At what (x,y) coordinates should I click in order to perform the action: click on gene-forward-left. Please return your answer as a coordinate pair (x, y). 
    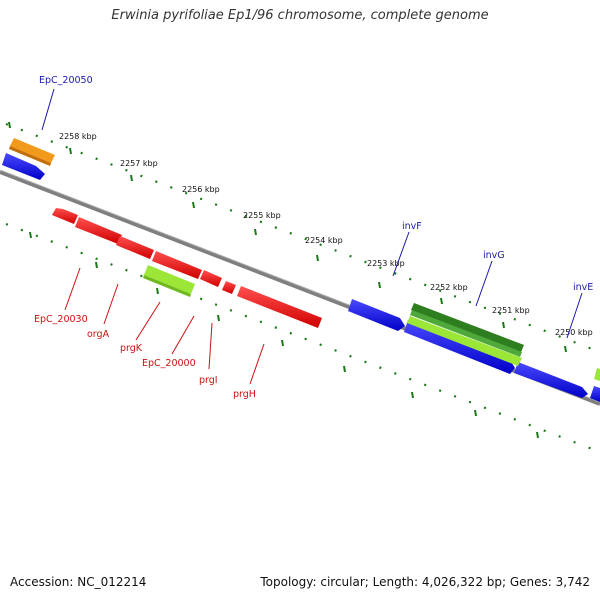
    Looking at the image, I should click on (23, 166).